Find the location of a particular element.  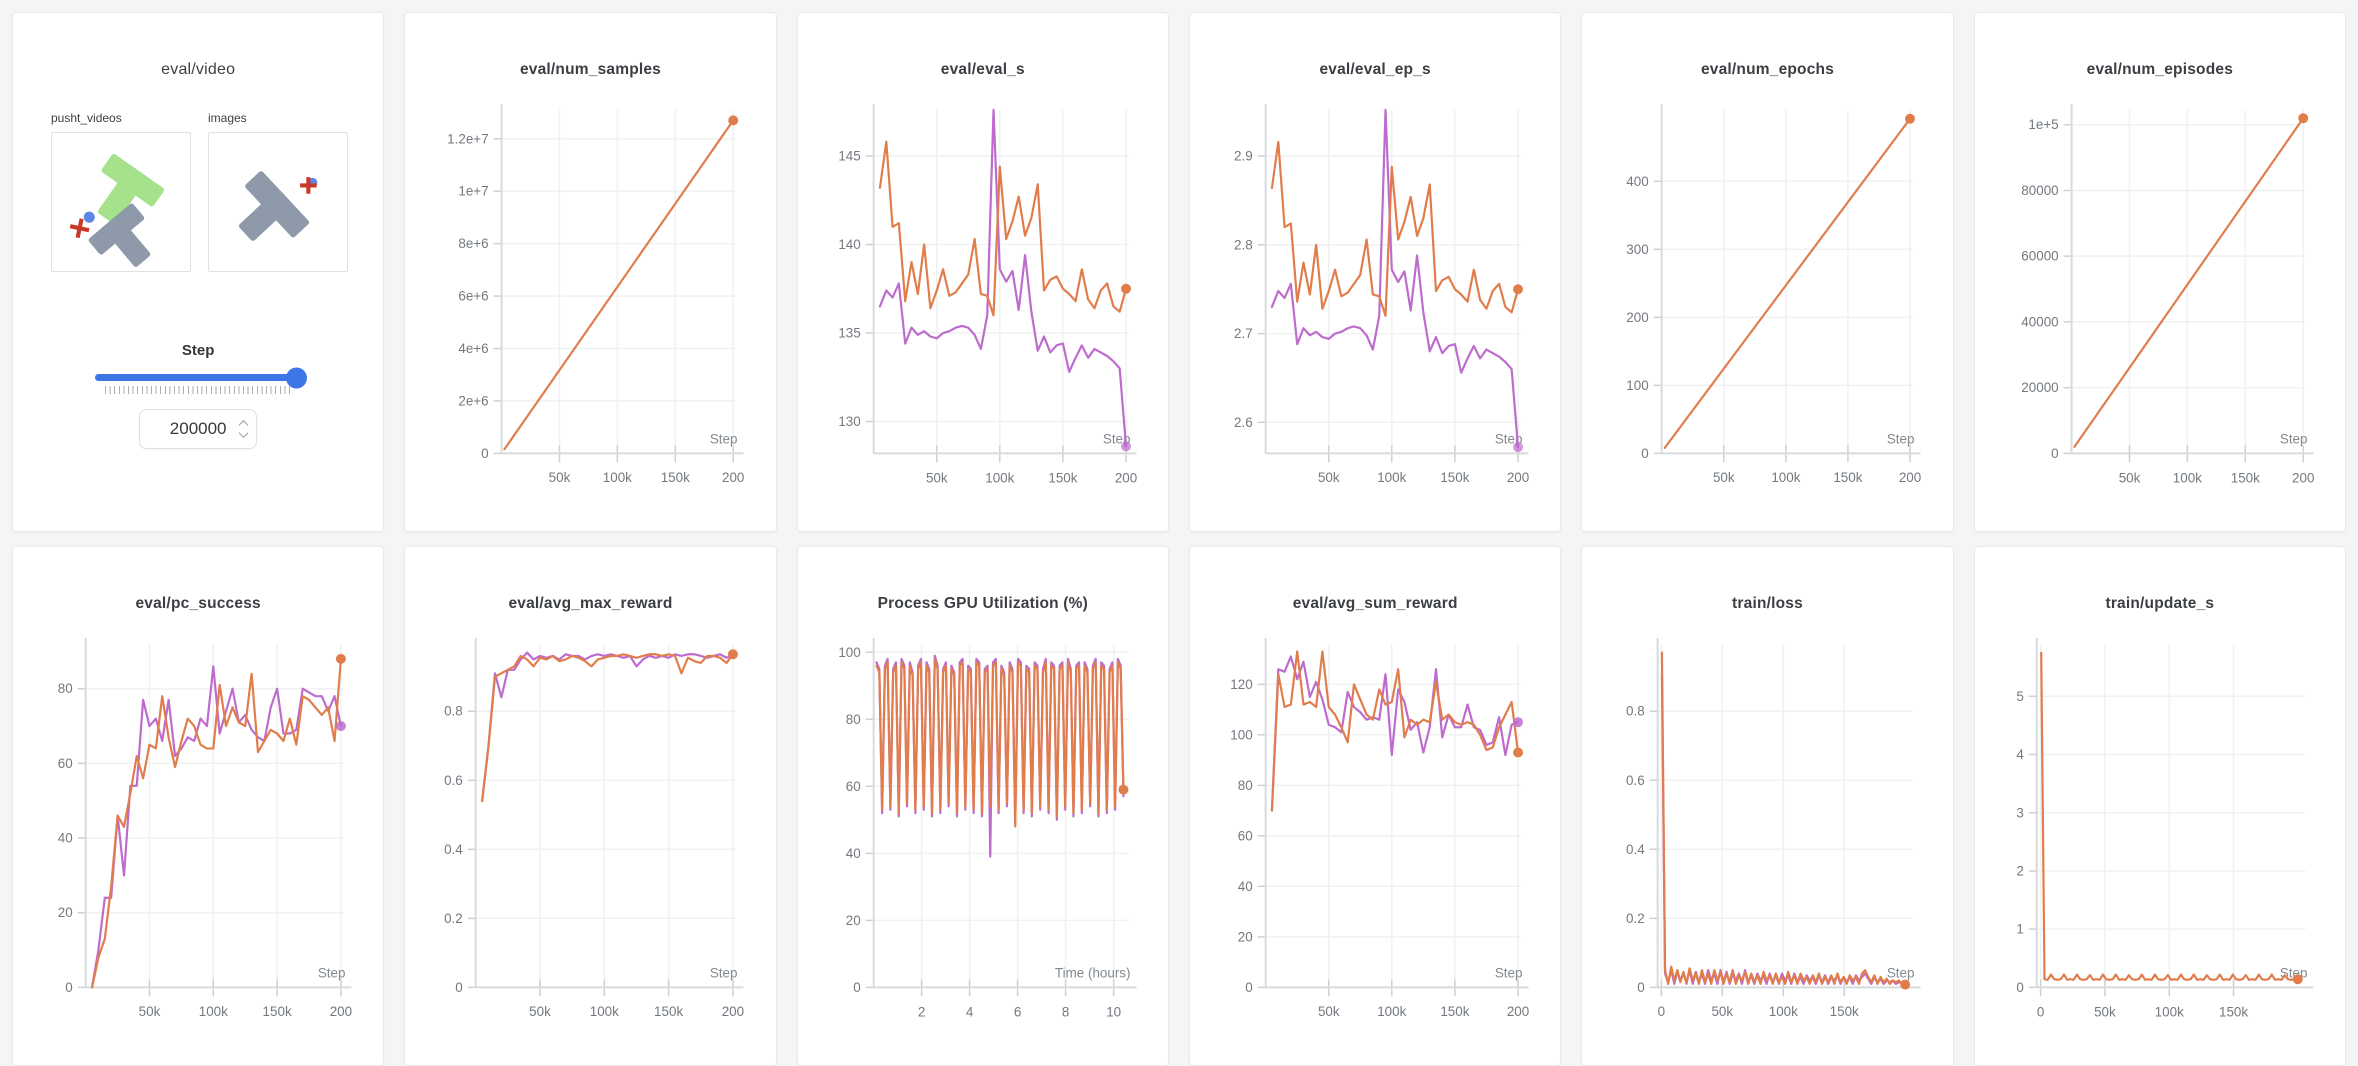

svg-text: 1.2e+7 is located at coordinates (468, 138).